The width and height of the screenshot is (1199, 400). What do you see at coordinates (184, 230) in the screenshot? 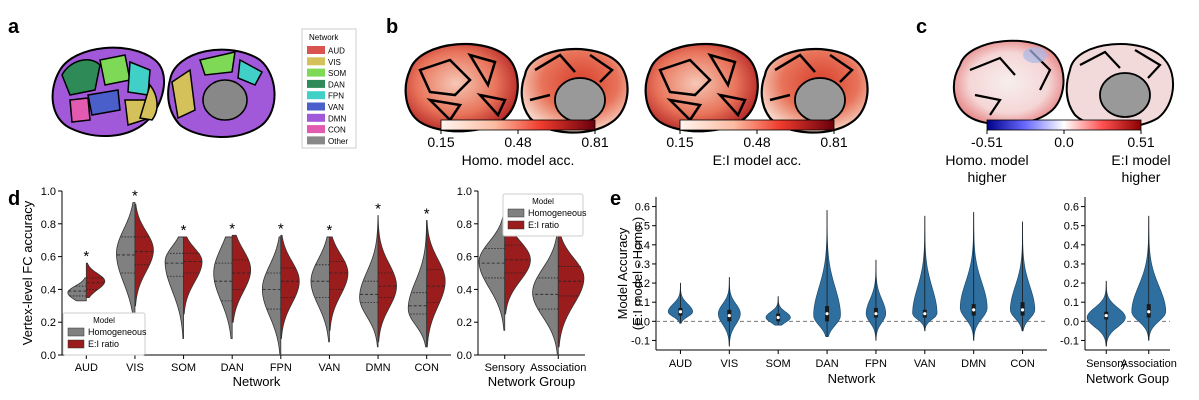
I see `significance-star-som: *` at bounding box center [184, 230].